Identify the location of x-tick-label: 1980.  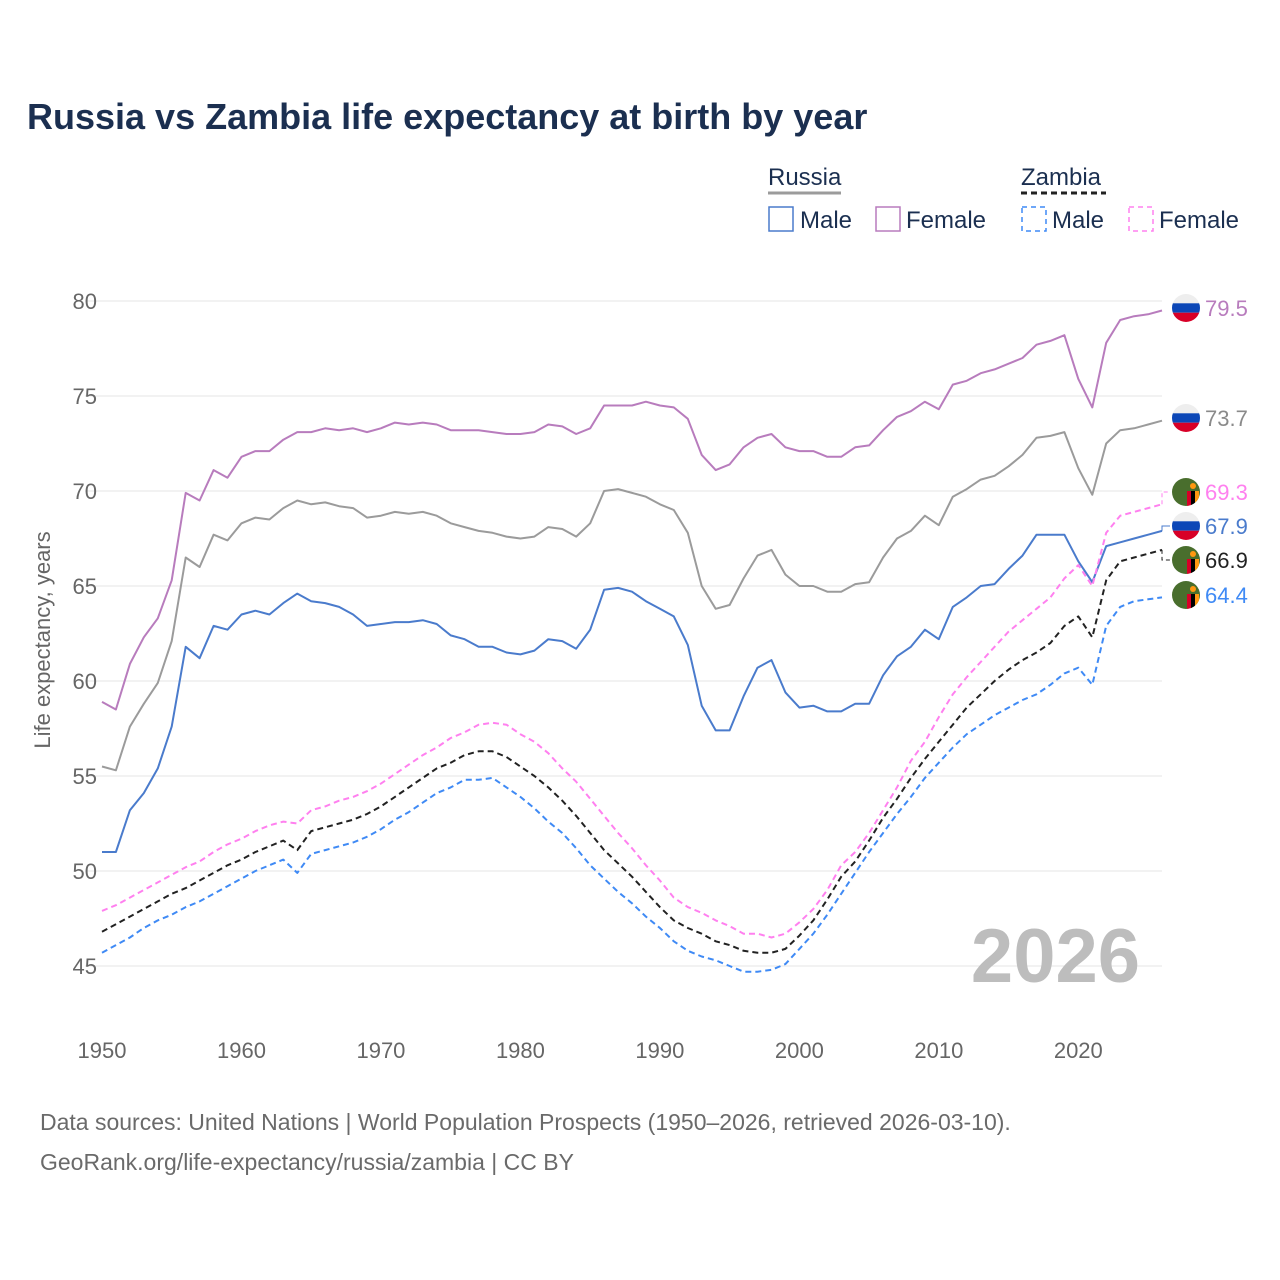
(520, 1050).